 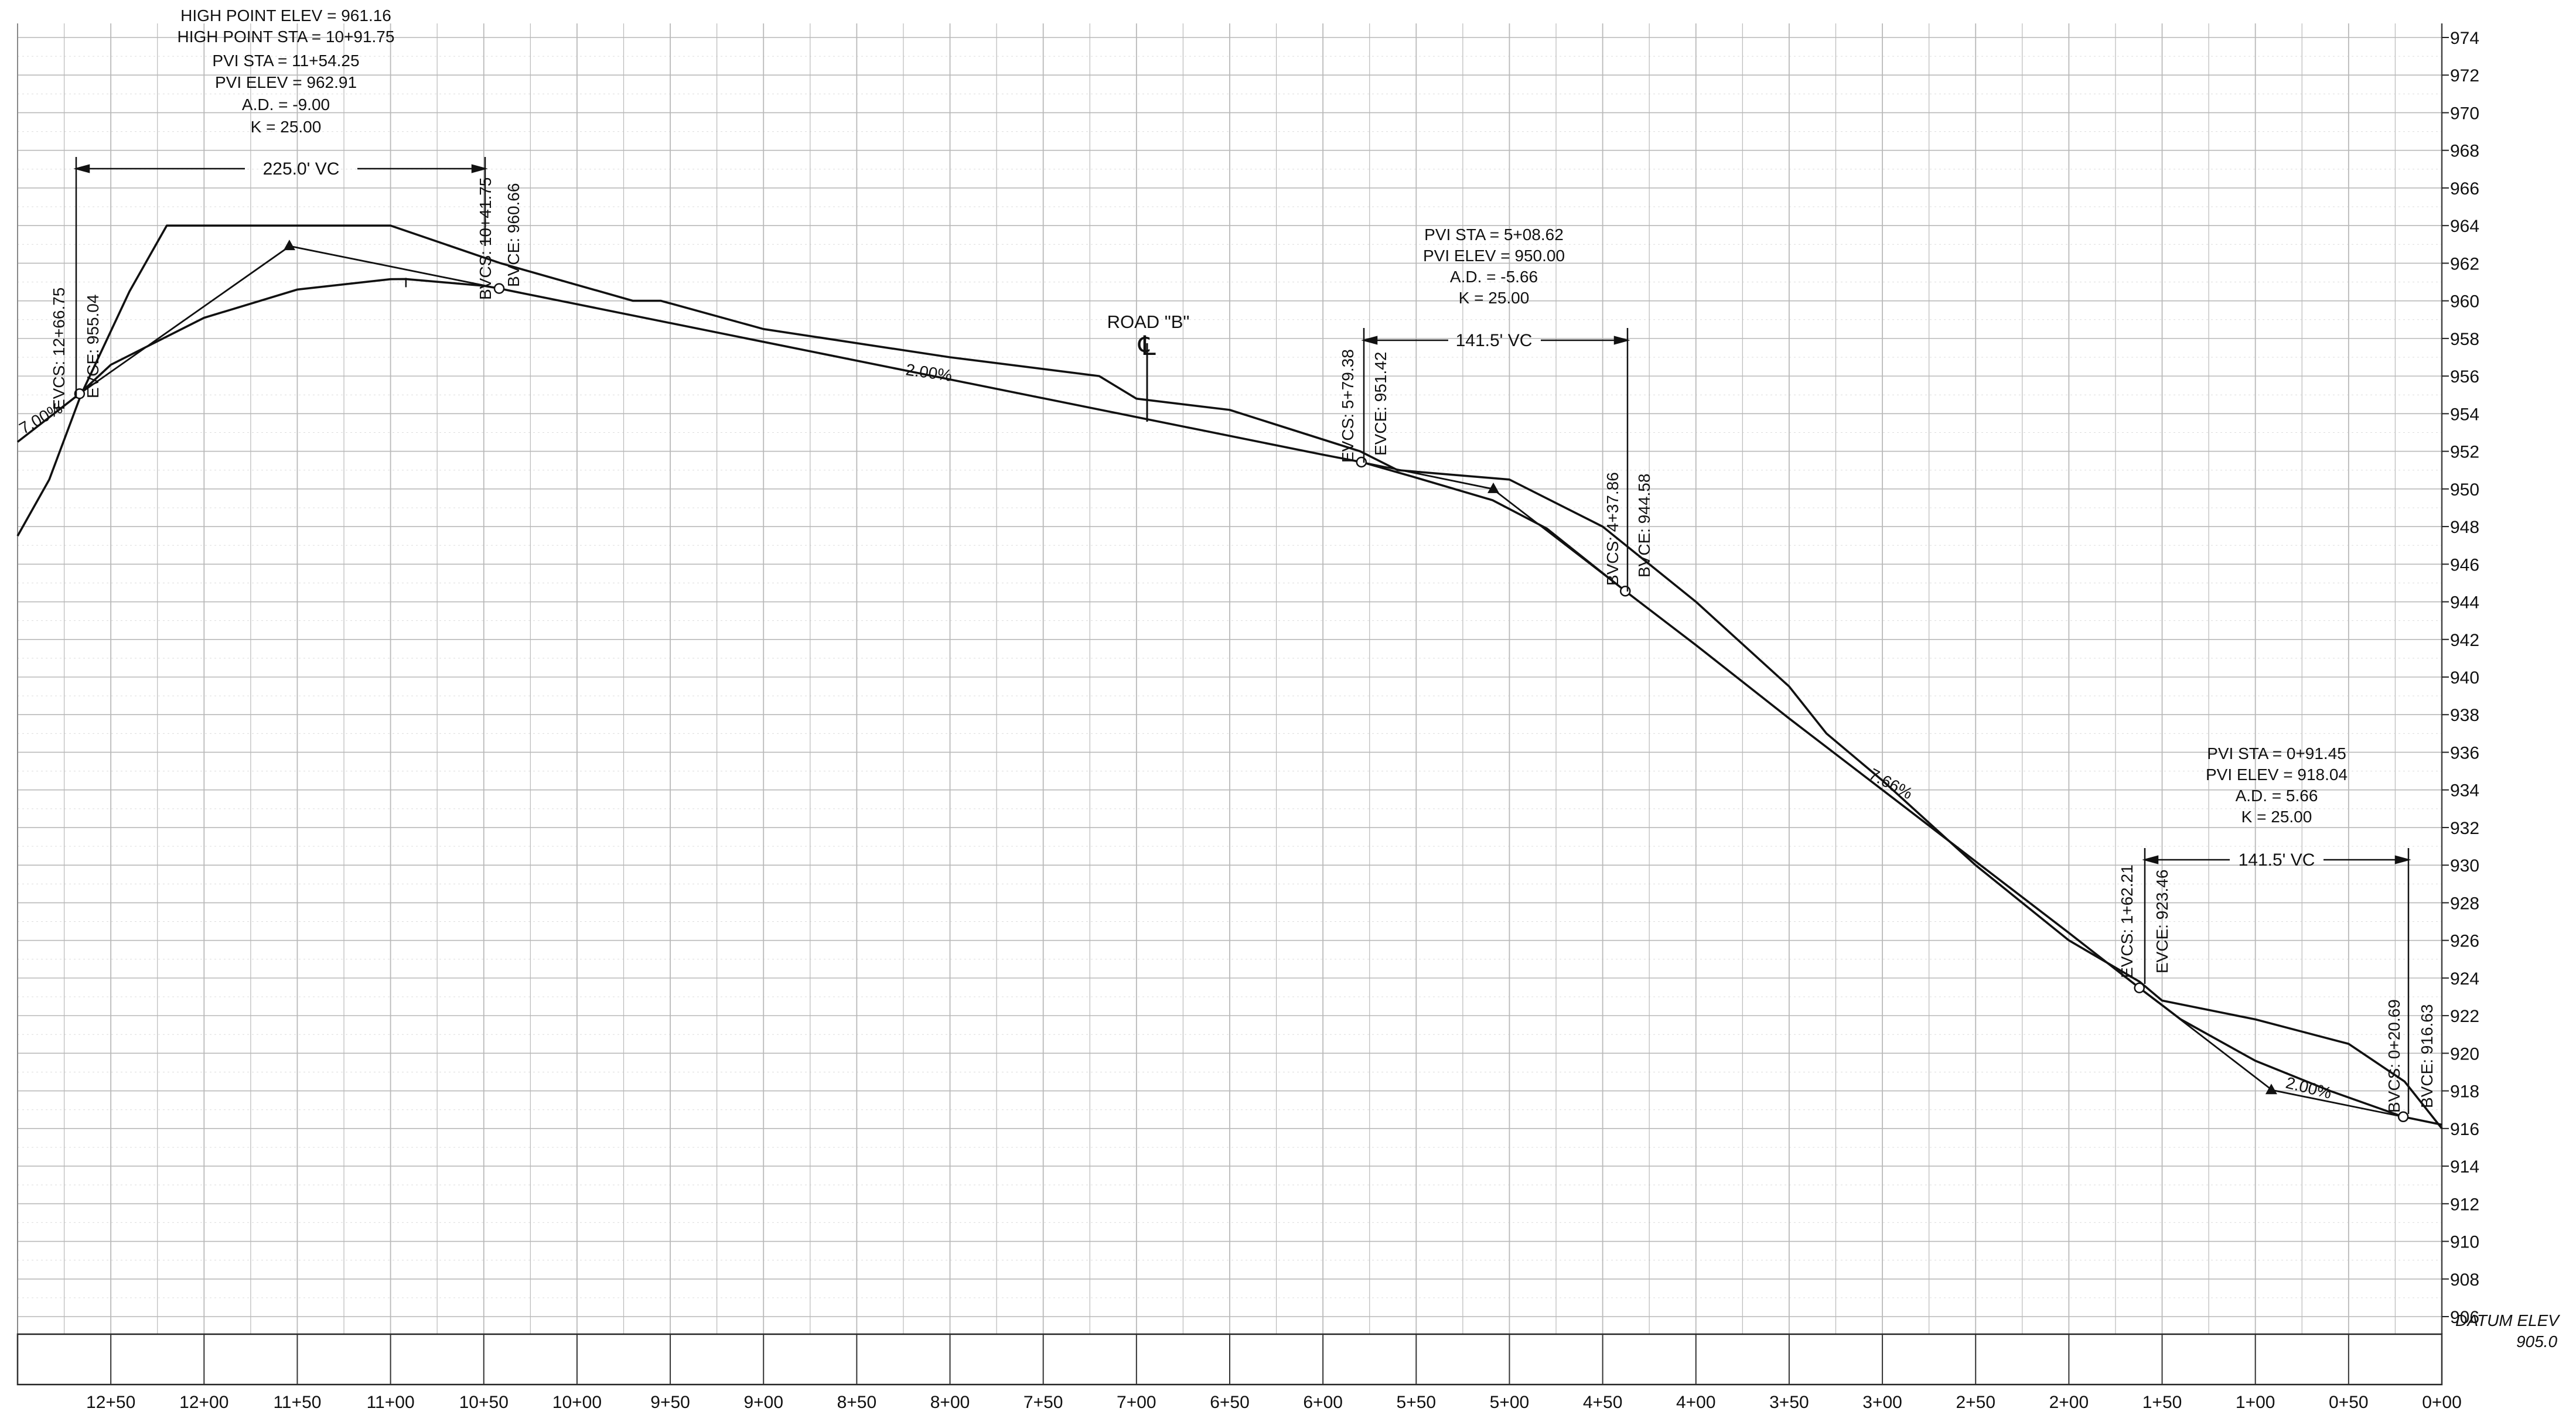 I want to click on pvi-elev-label-3: PVI ELEV = 918.04, so click(x=2277, y=775).